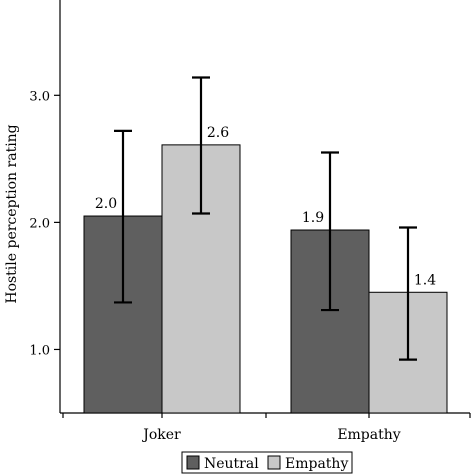  What do you see at coordinates (425, 280) in the screenshot?
I see `data-label: 1.4` at bounding box center [425, 280].